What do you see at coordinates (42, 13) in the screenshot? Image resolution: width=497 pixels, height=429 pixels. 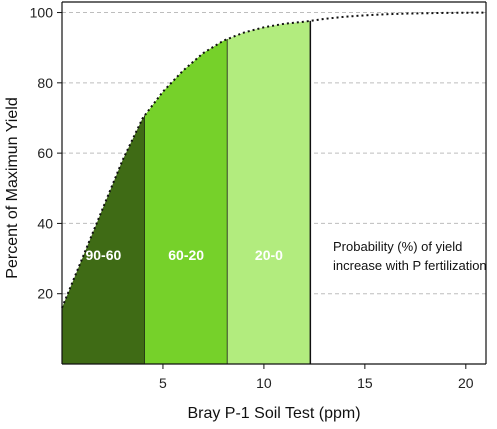 I see `y-tick-label-100: 100` at bounding box center [42, 13].